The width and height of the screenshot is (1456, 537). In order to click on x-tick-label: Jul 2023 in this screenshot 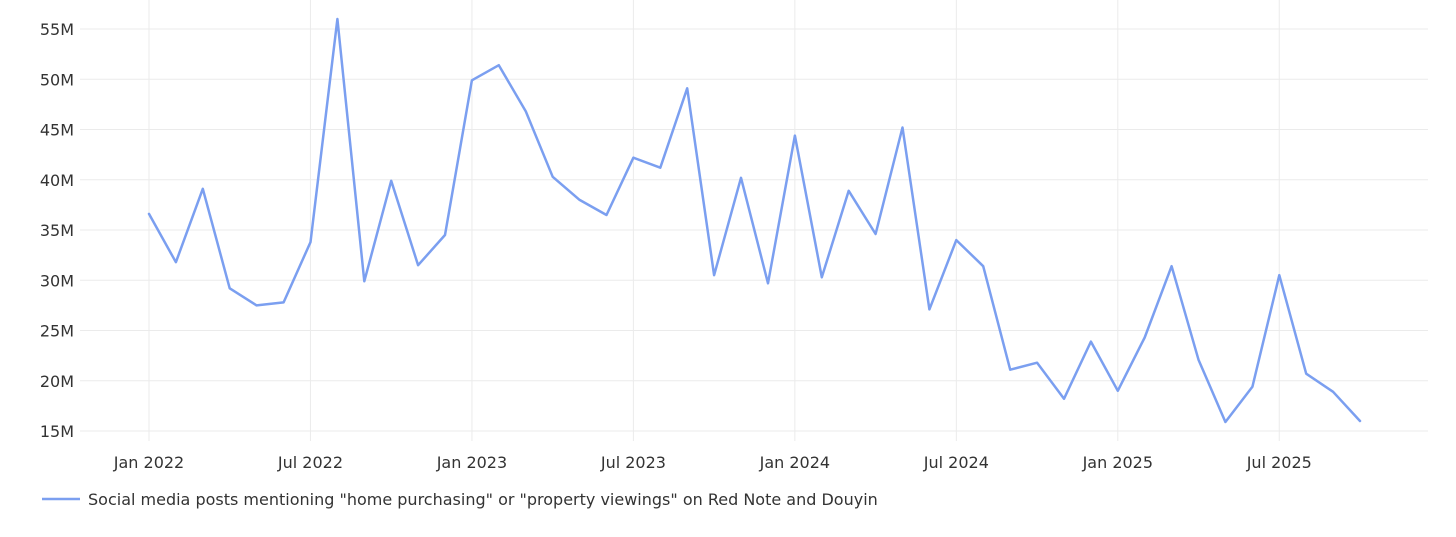, I will do `click(633, 462)`.